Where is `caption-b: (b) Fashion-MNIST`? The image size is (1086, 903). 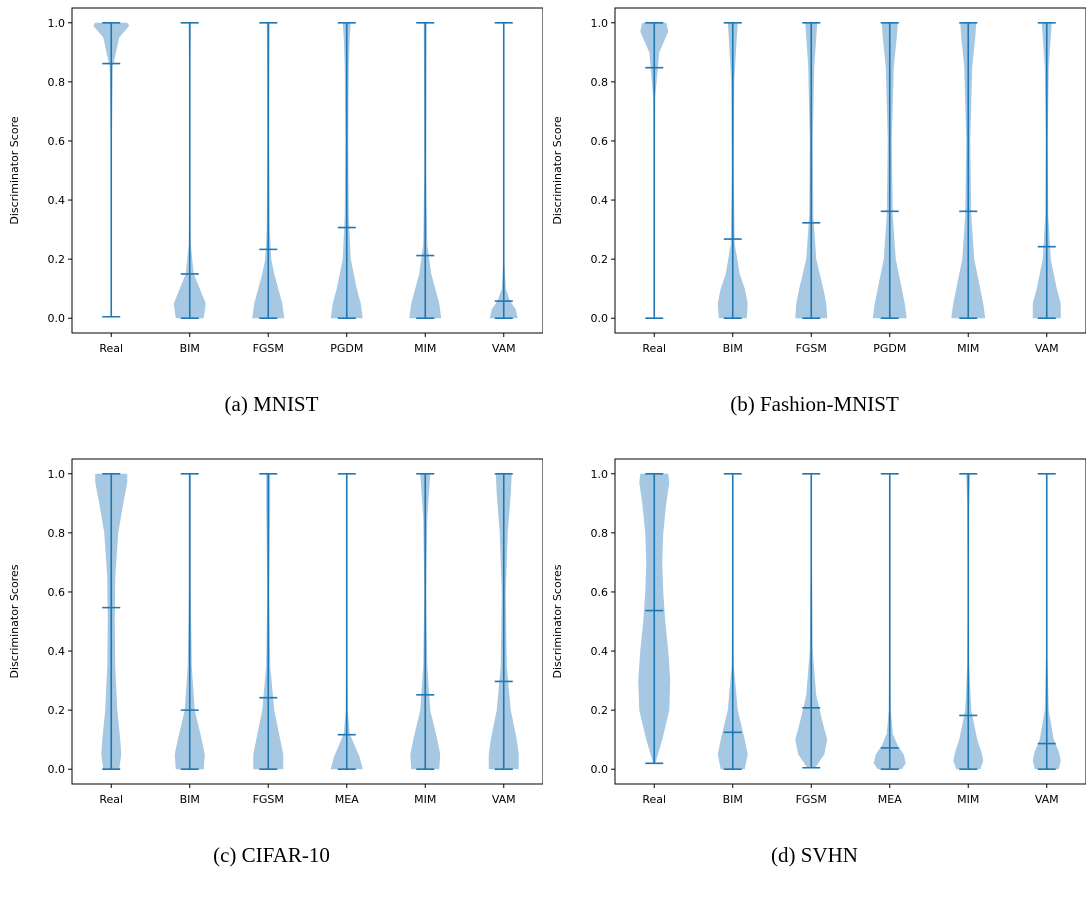 caption-b: (b) Fashion-MNIST is located at coordinates (814, 404).